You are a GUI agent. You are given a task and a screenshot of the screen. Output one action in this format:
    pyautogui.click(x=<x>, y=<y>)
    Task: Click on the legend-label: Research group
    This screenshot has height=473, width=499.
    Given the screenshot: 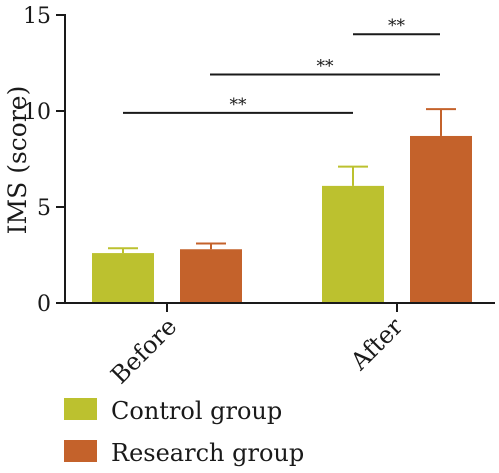 What is the action you would take?
    pyautogui.click(x=207, y=453)
    